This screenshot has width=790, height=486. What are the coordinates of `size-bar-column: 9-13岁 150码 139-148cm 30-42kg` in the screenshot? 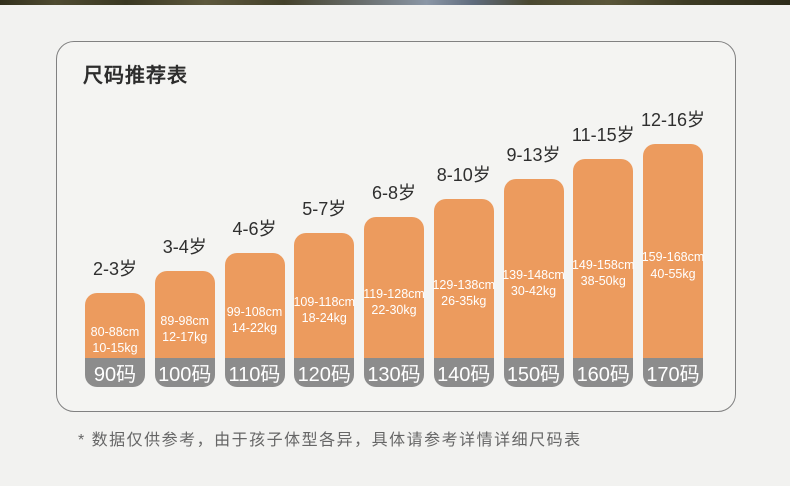 It's located at (533, 265).